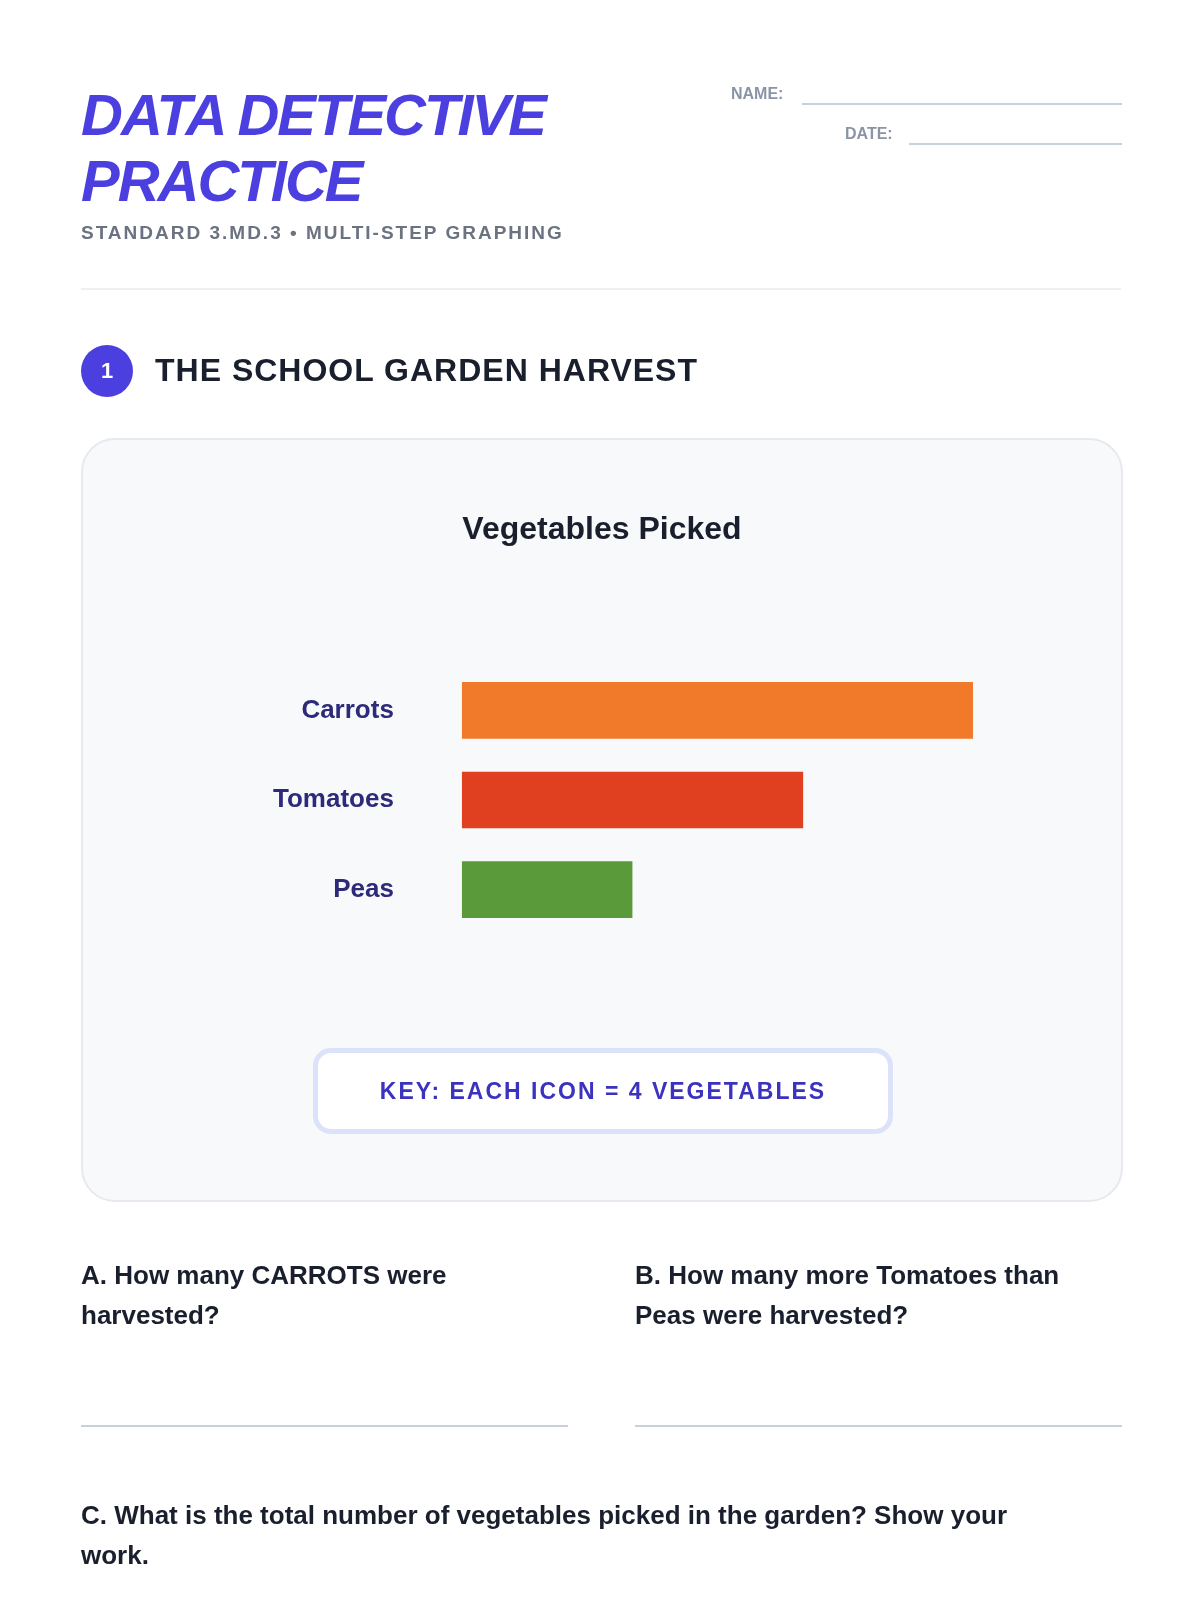 Image resolution: width=1200 pixels, height=1600 pixels. What do you see at coordinates (848, 1295) in the screenshot?
I see `text: B. How many more Tomatoes than Peas were harvested?` at bounding box center [848, 1295].